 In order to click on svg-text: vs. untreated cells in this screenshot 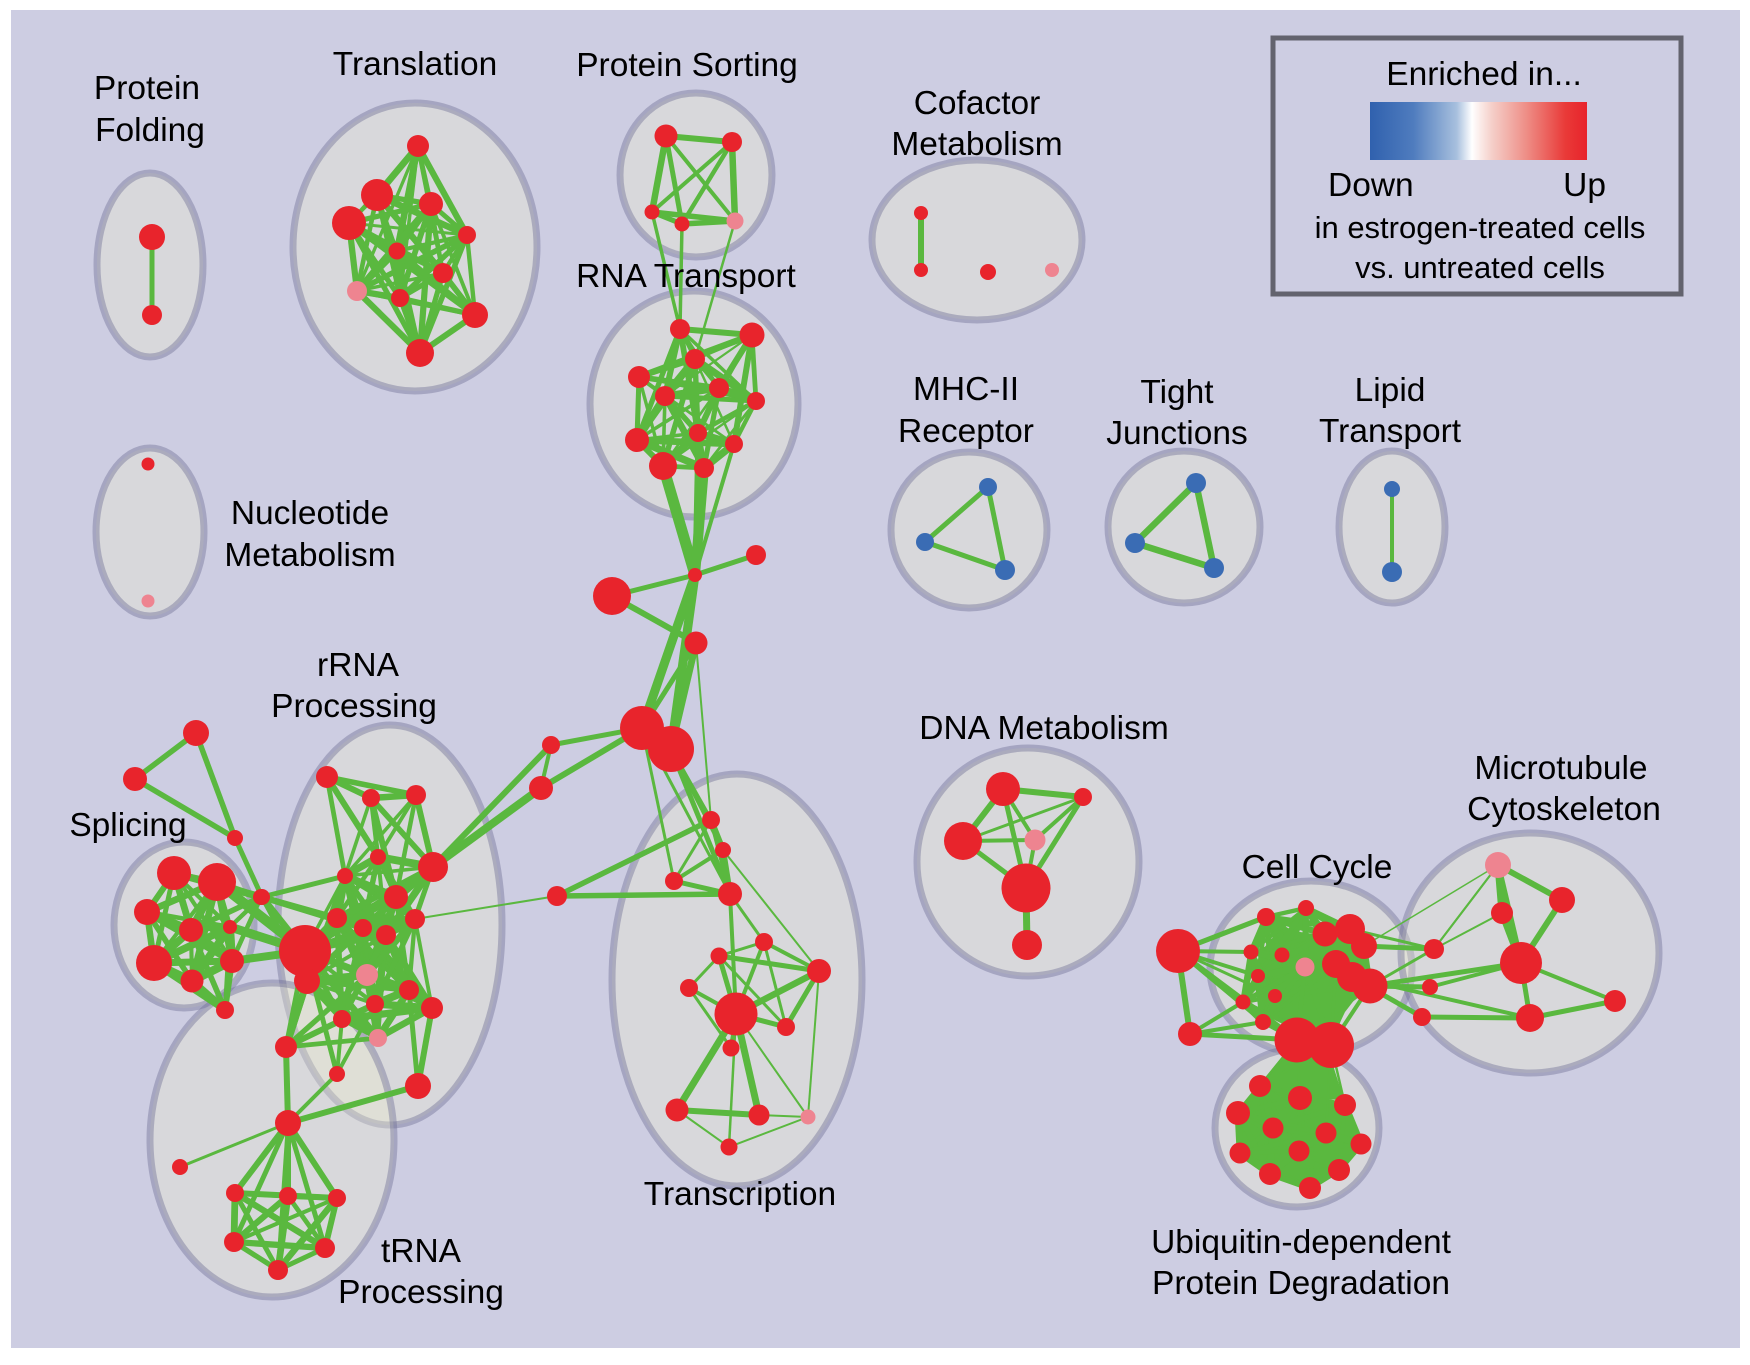, I will do `click(1480, 267)`.